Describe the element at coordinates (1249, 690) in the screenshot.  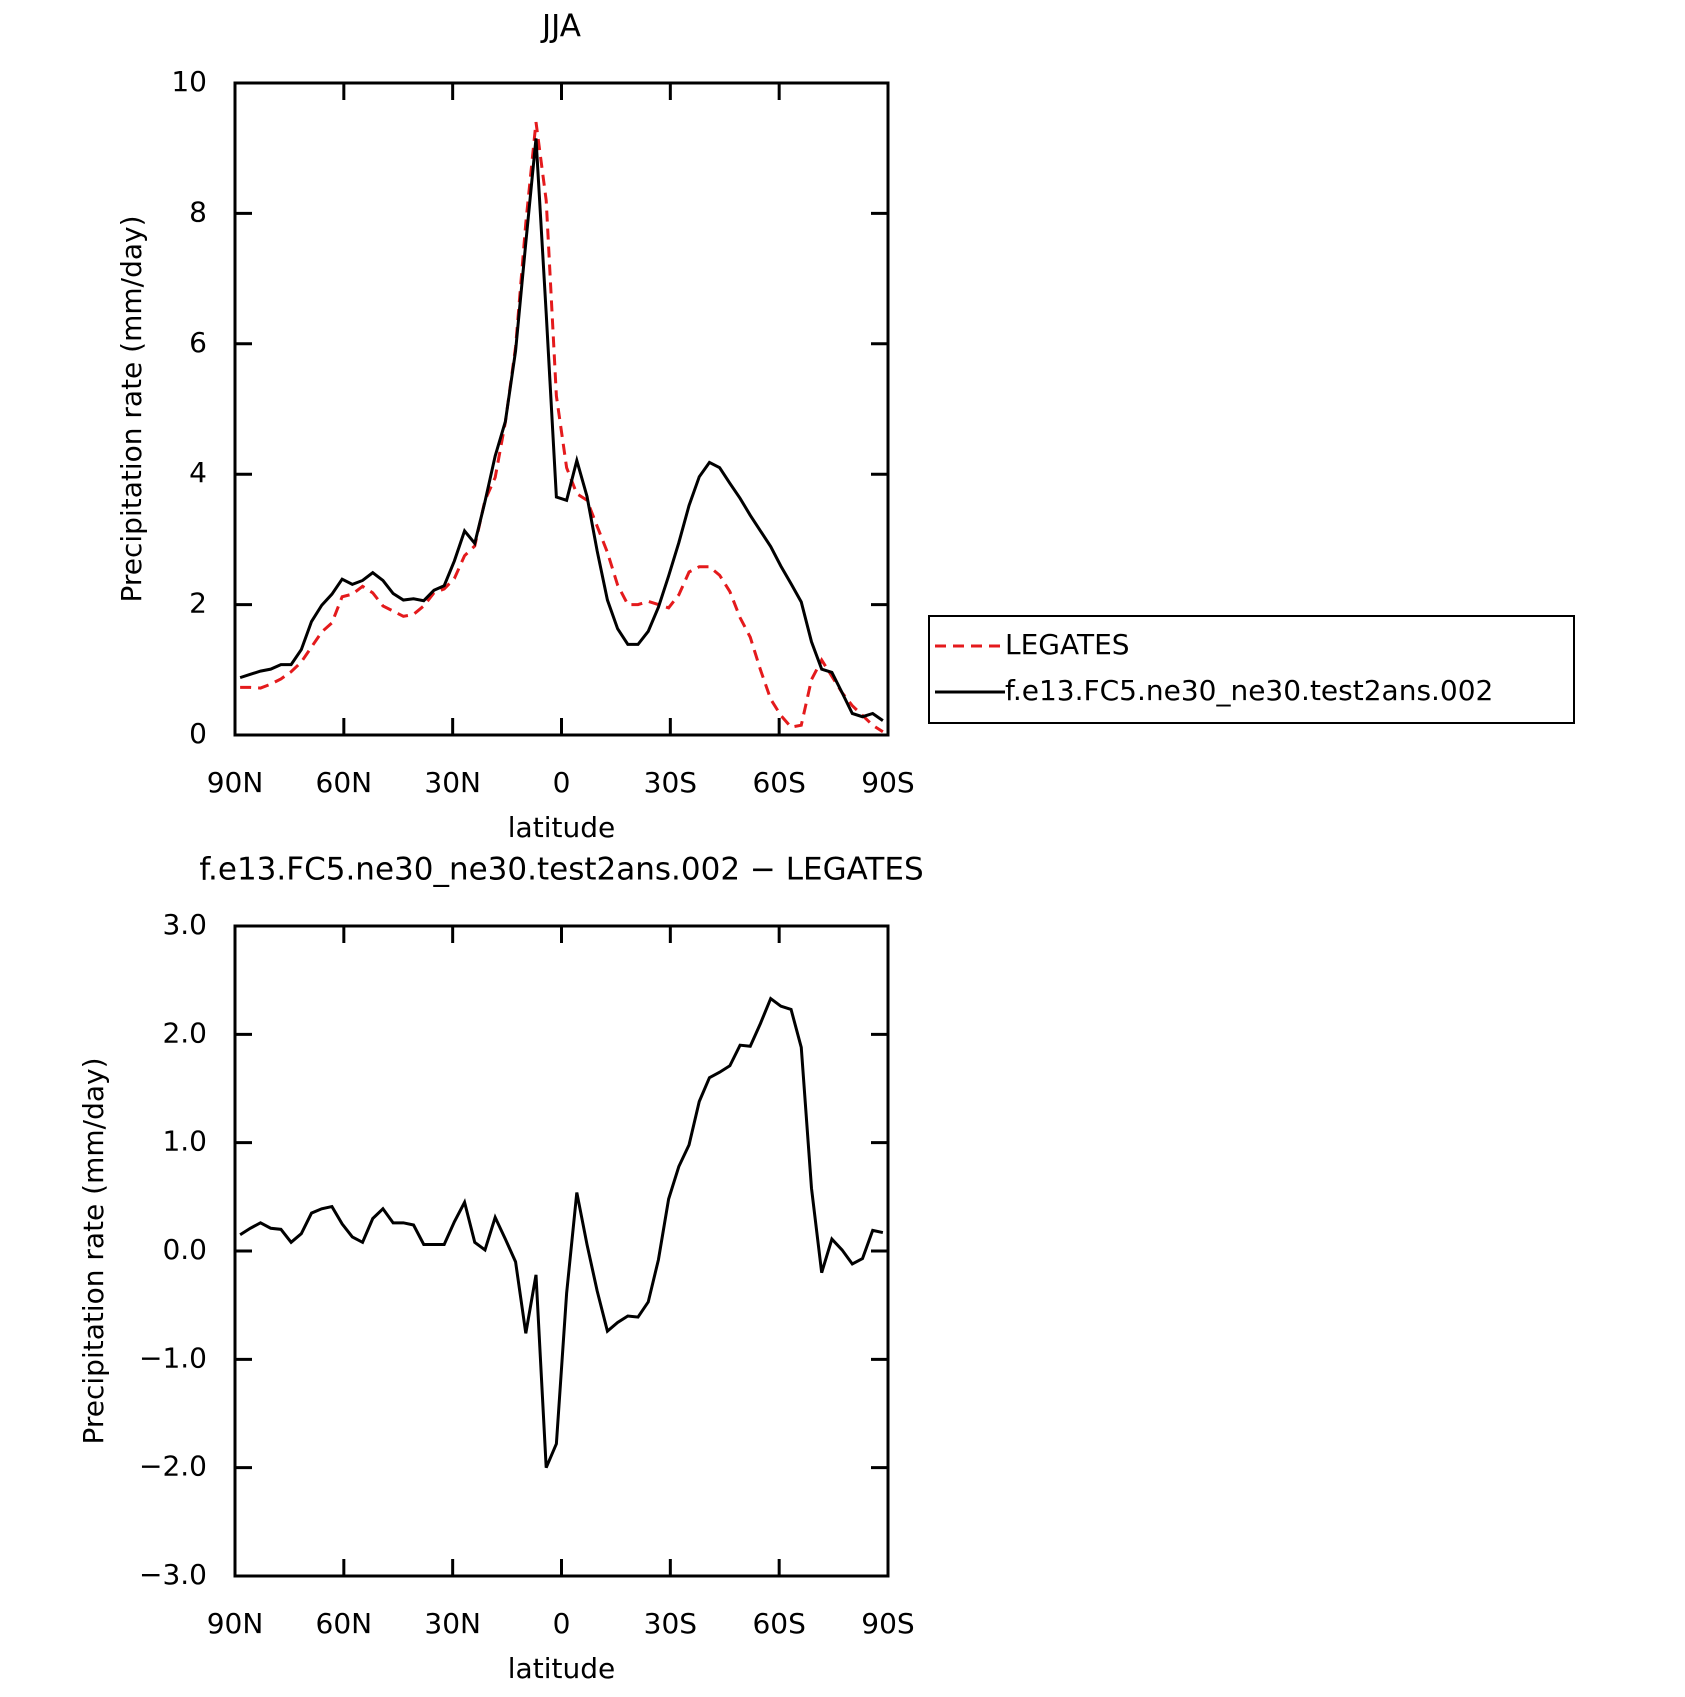
I see `legend-label: f.e13.FC5.ne30_ne30.test2ans.002` at that location.